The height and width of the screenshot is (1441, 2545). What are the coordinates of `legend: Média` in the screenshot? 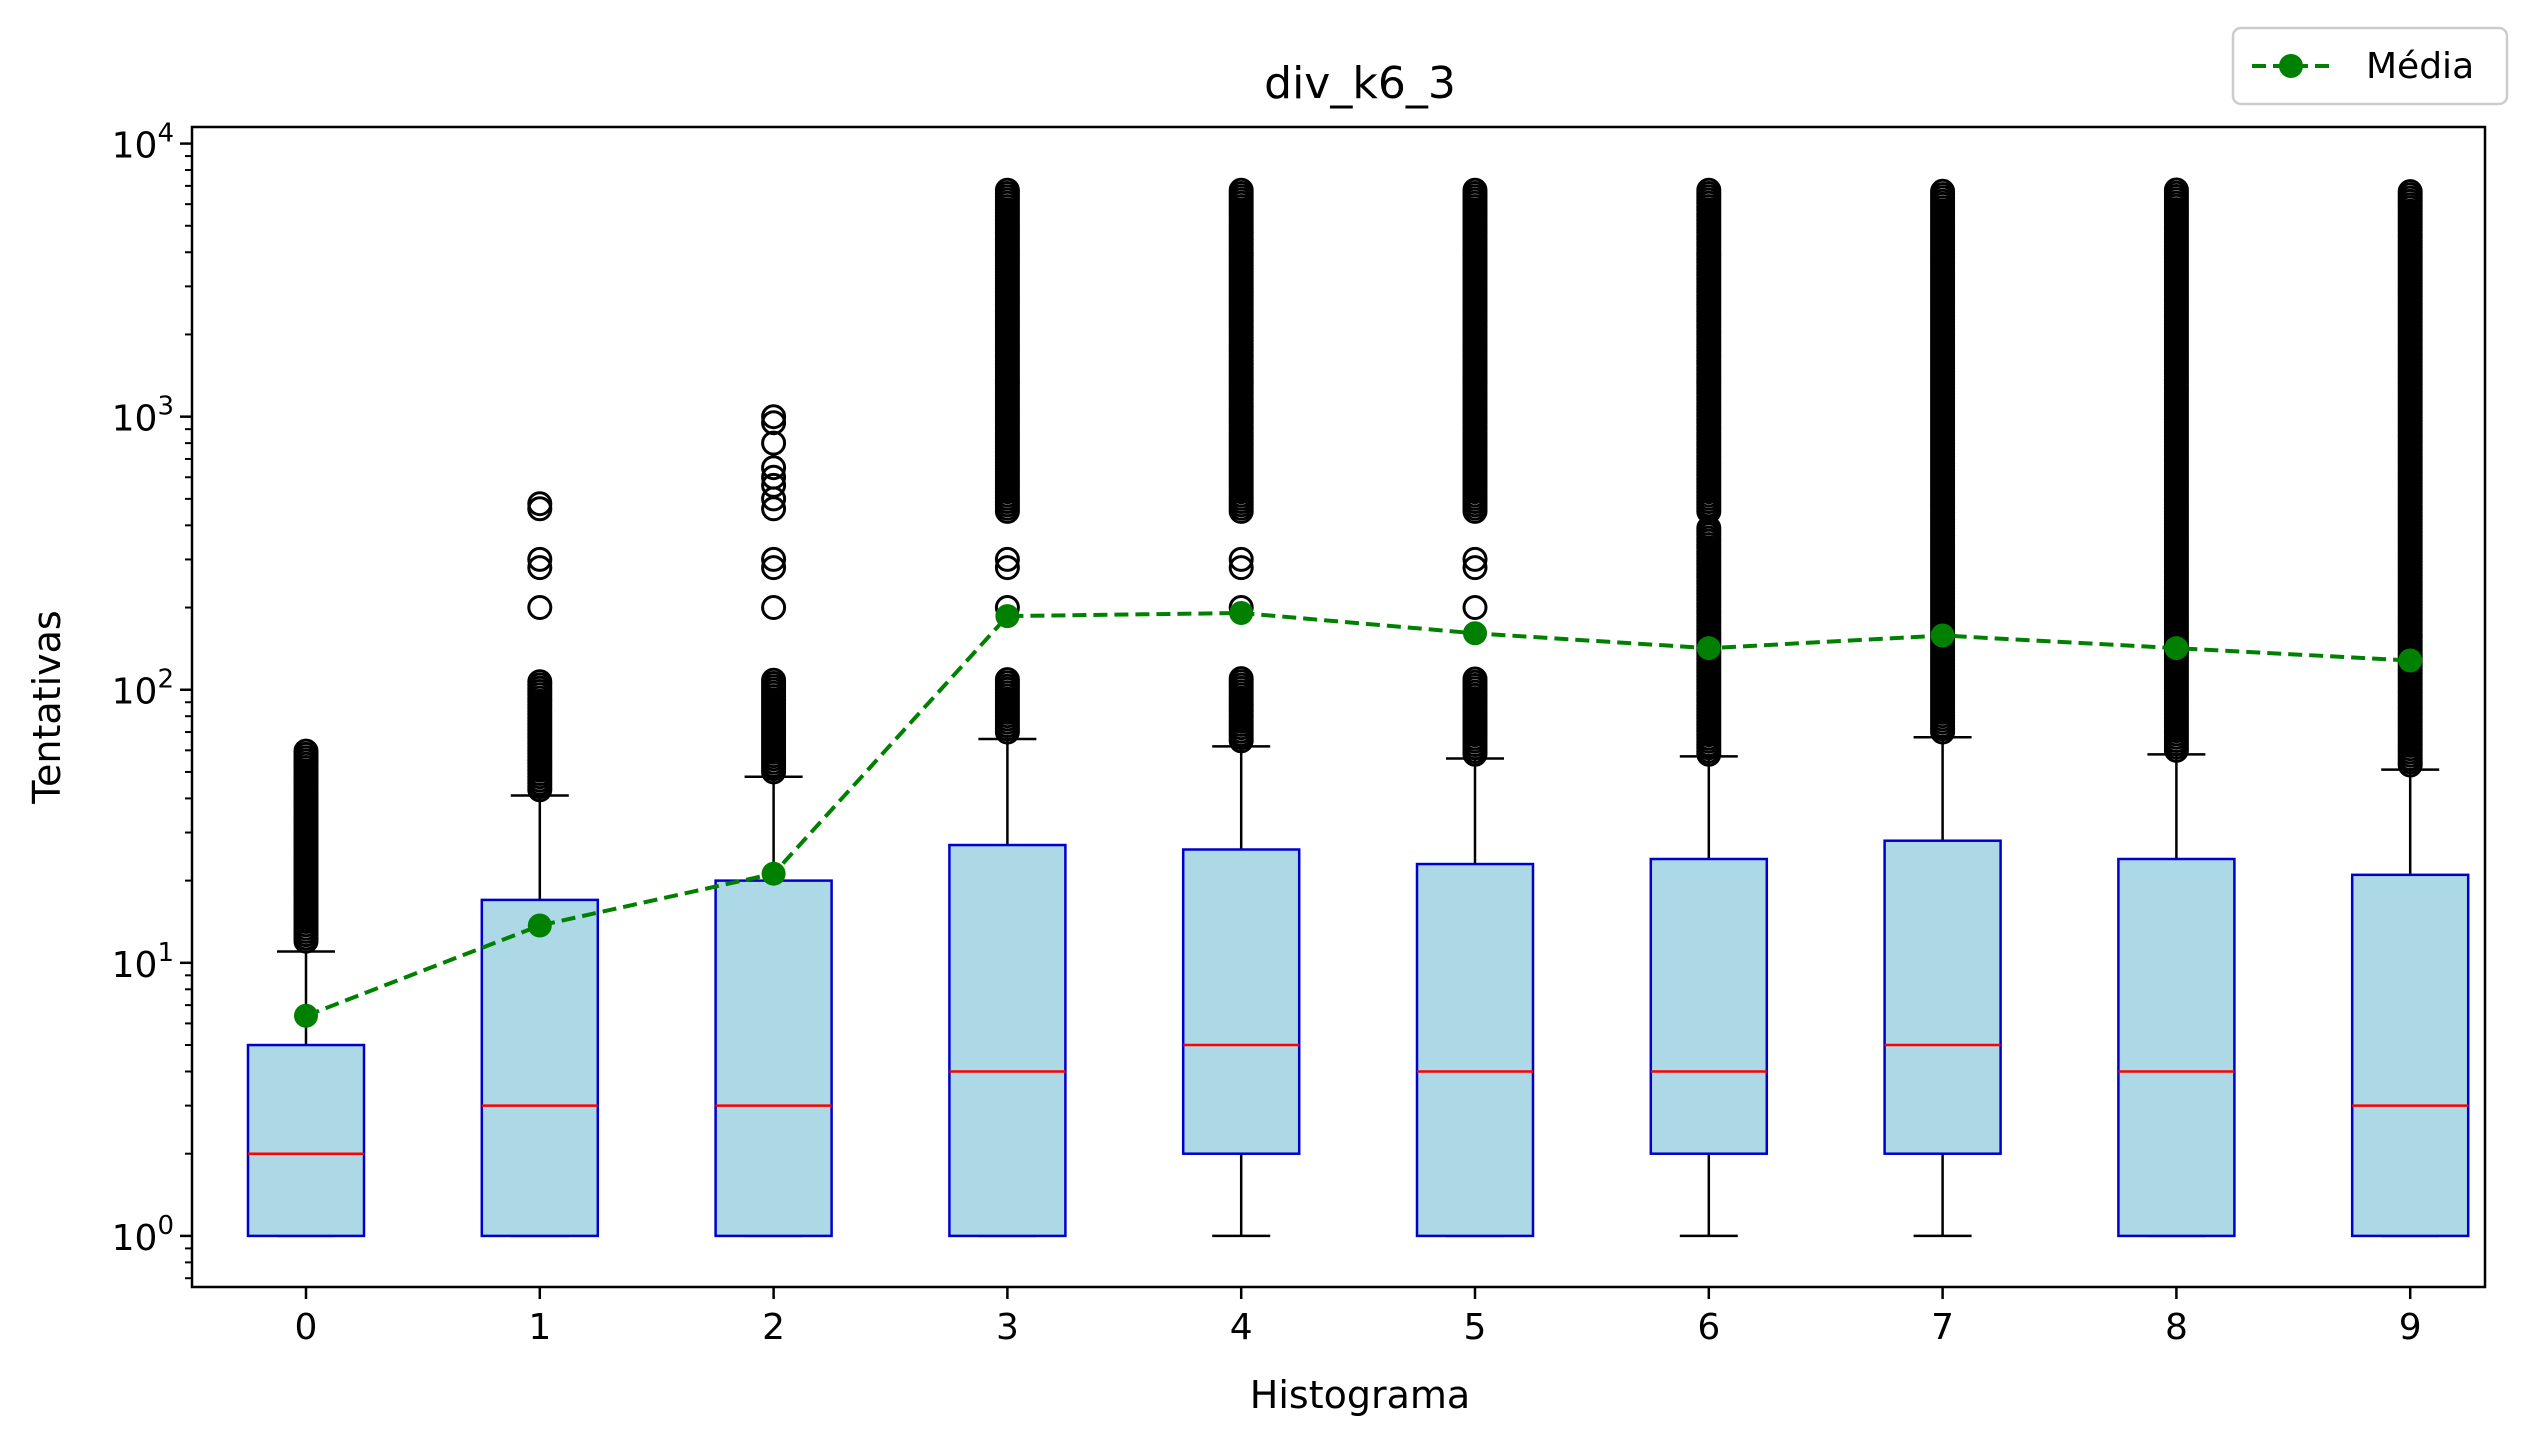 It's located at (2370, 66).